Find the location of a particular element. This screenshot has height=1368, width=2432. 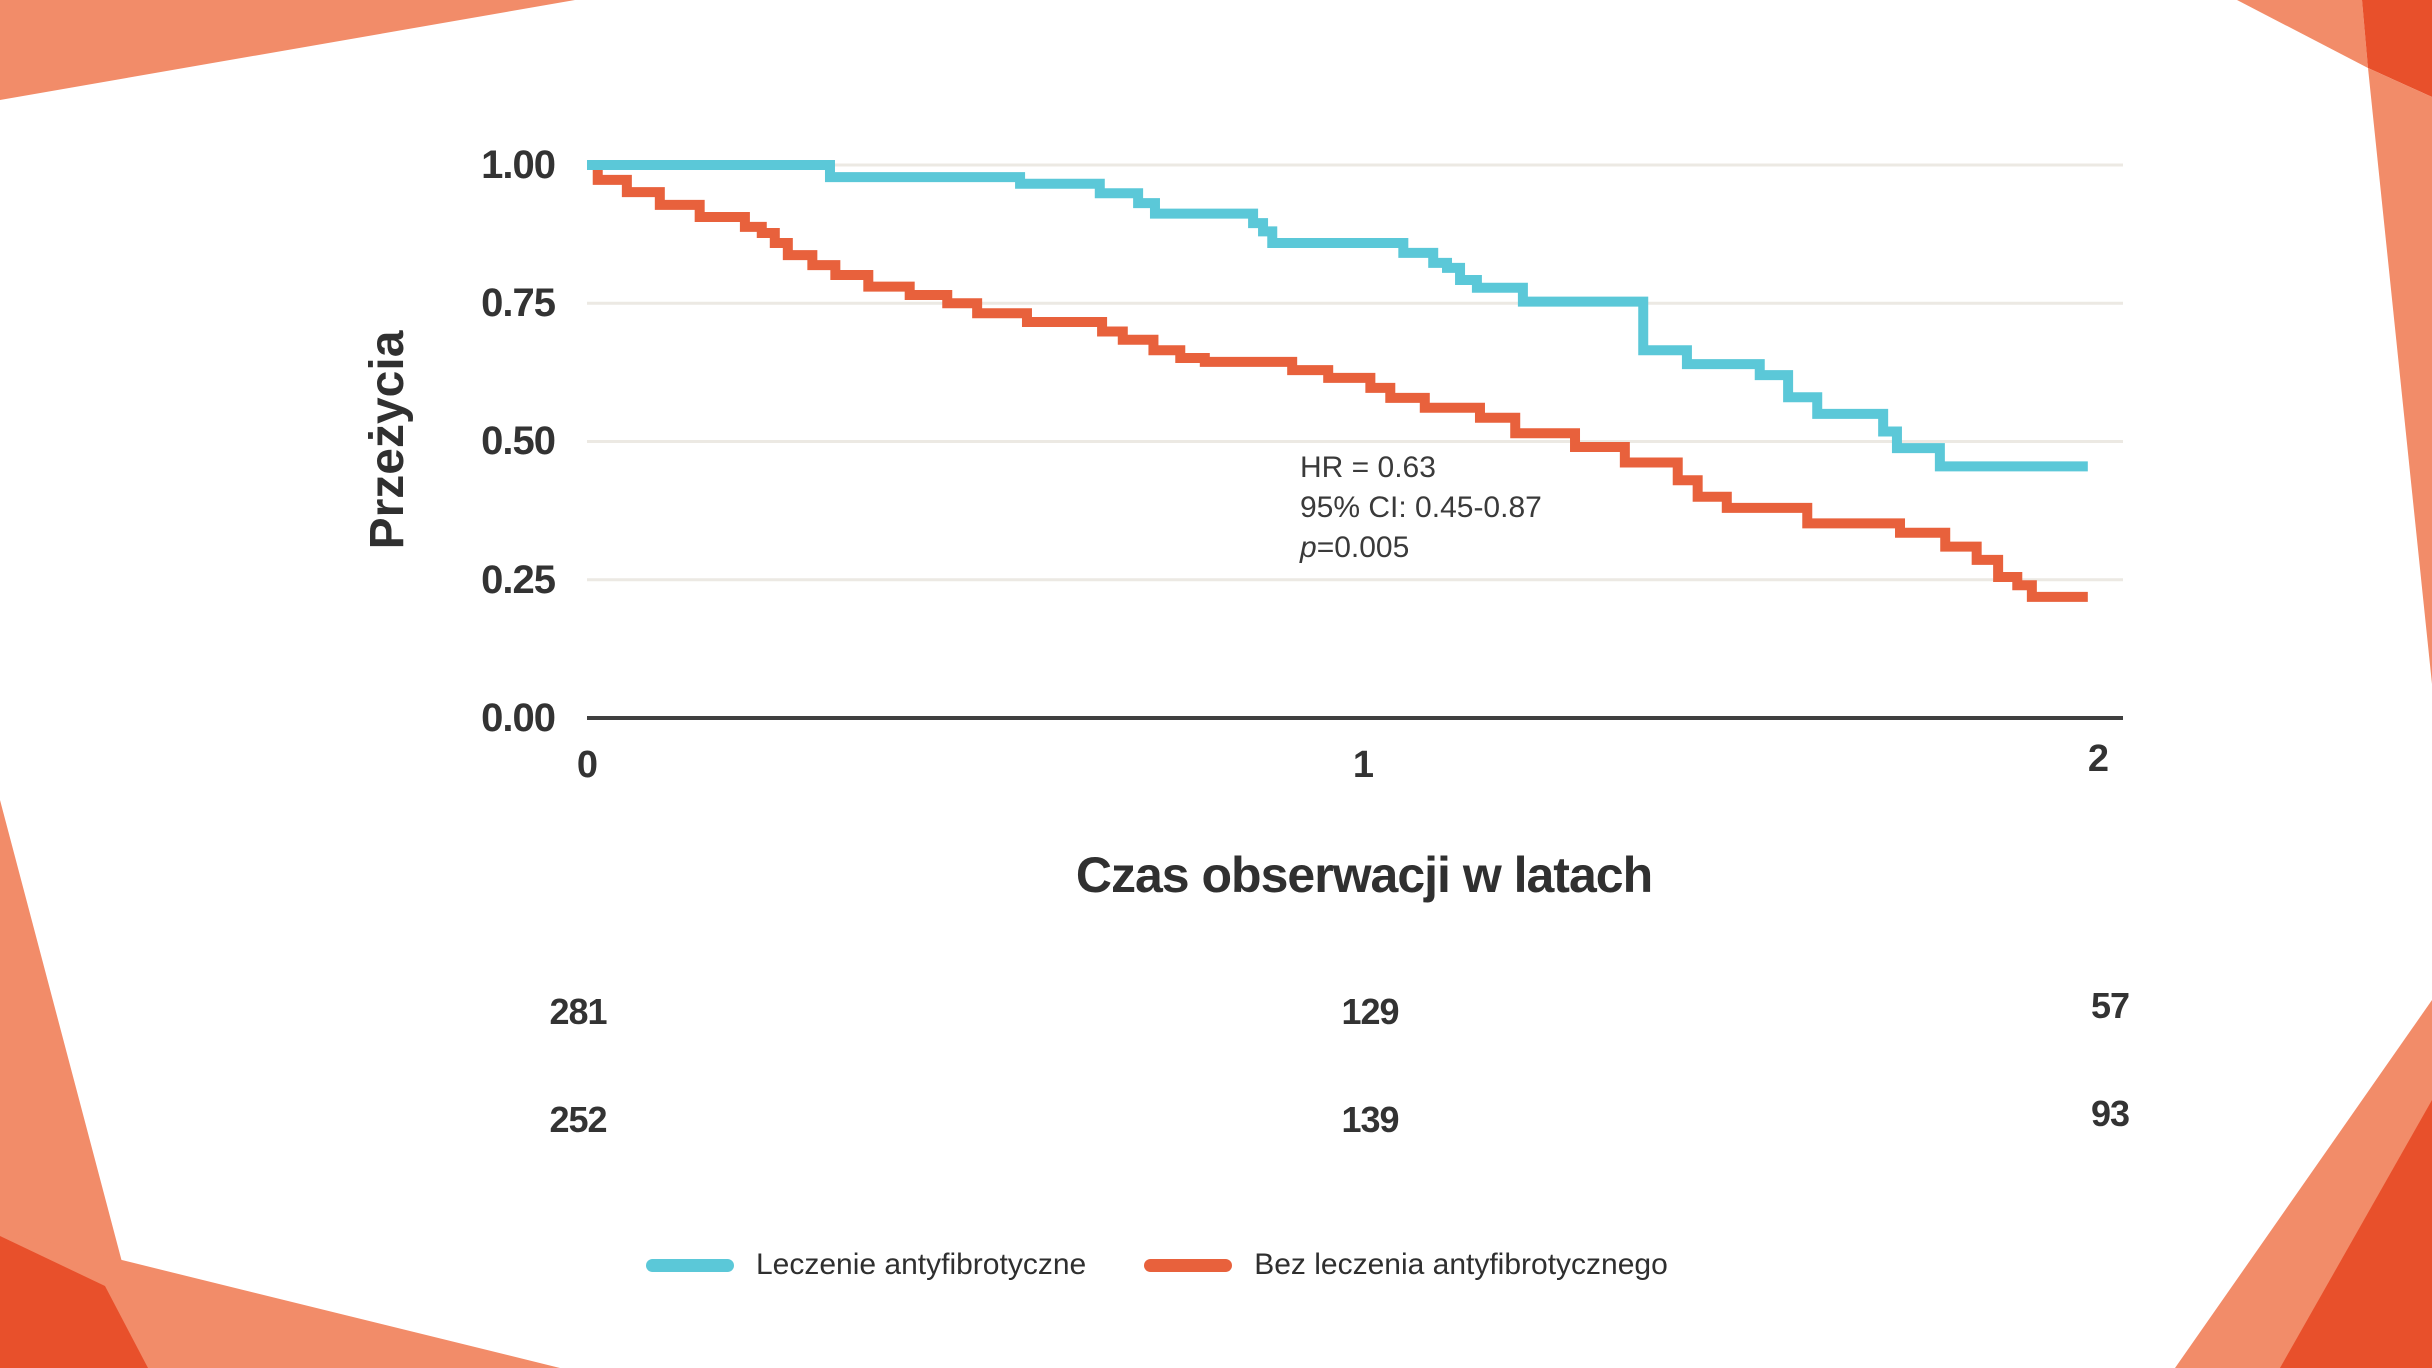

decoration-bottom-right-corner is located at coordinates (2356, 1234).